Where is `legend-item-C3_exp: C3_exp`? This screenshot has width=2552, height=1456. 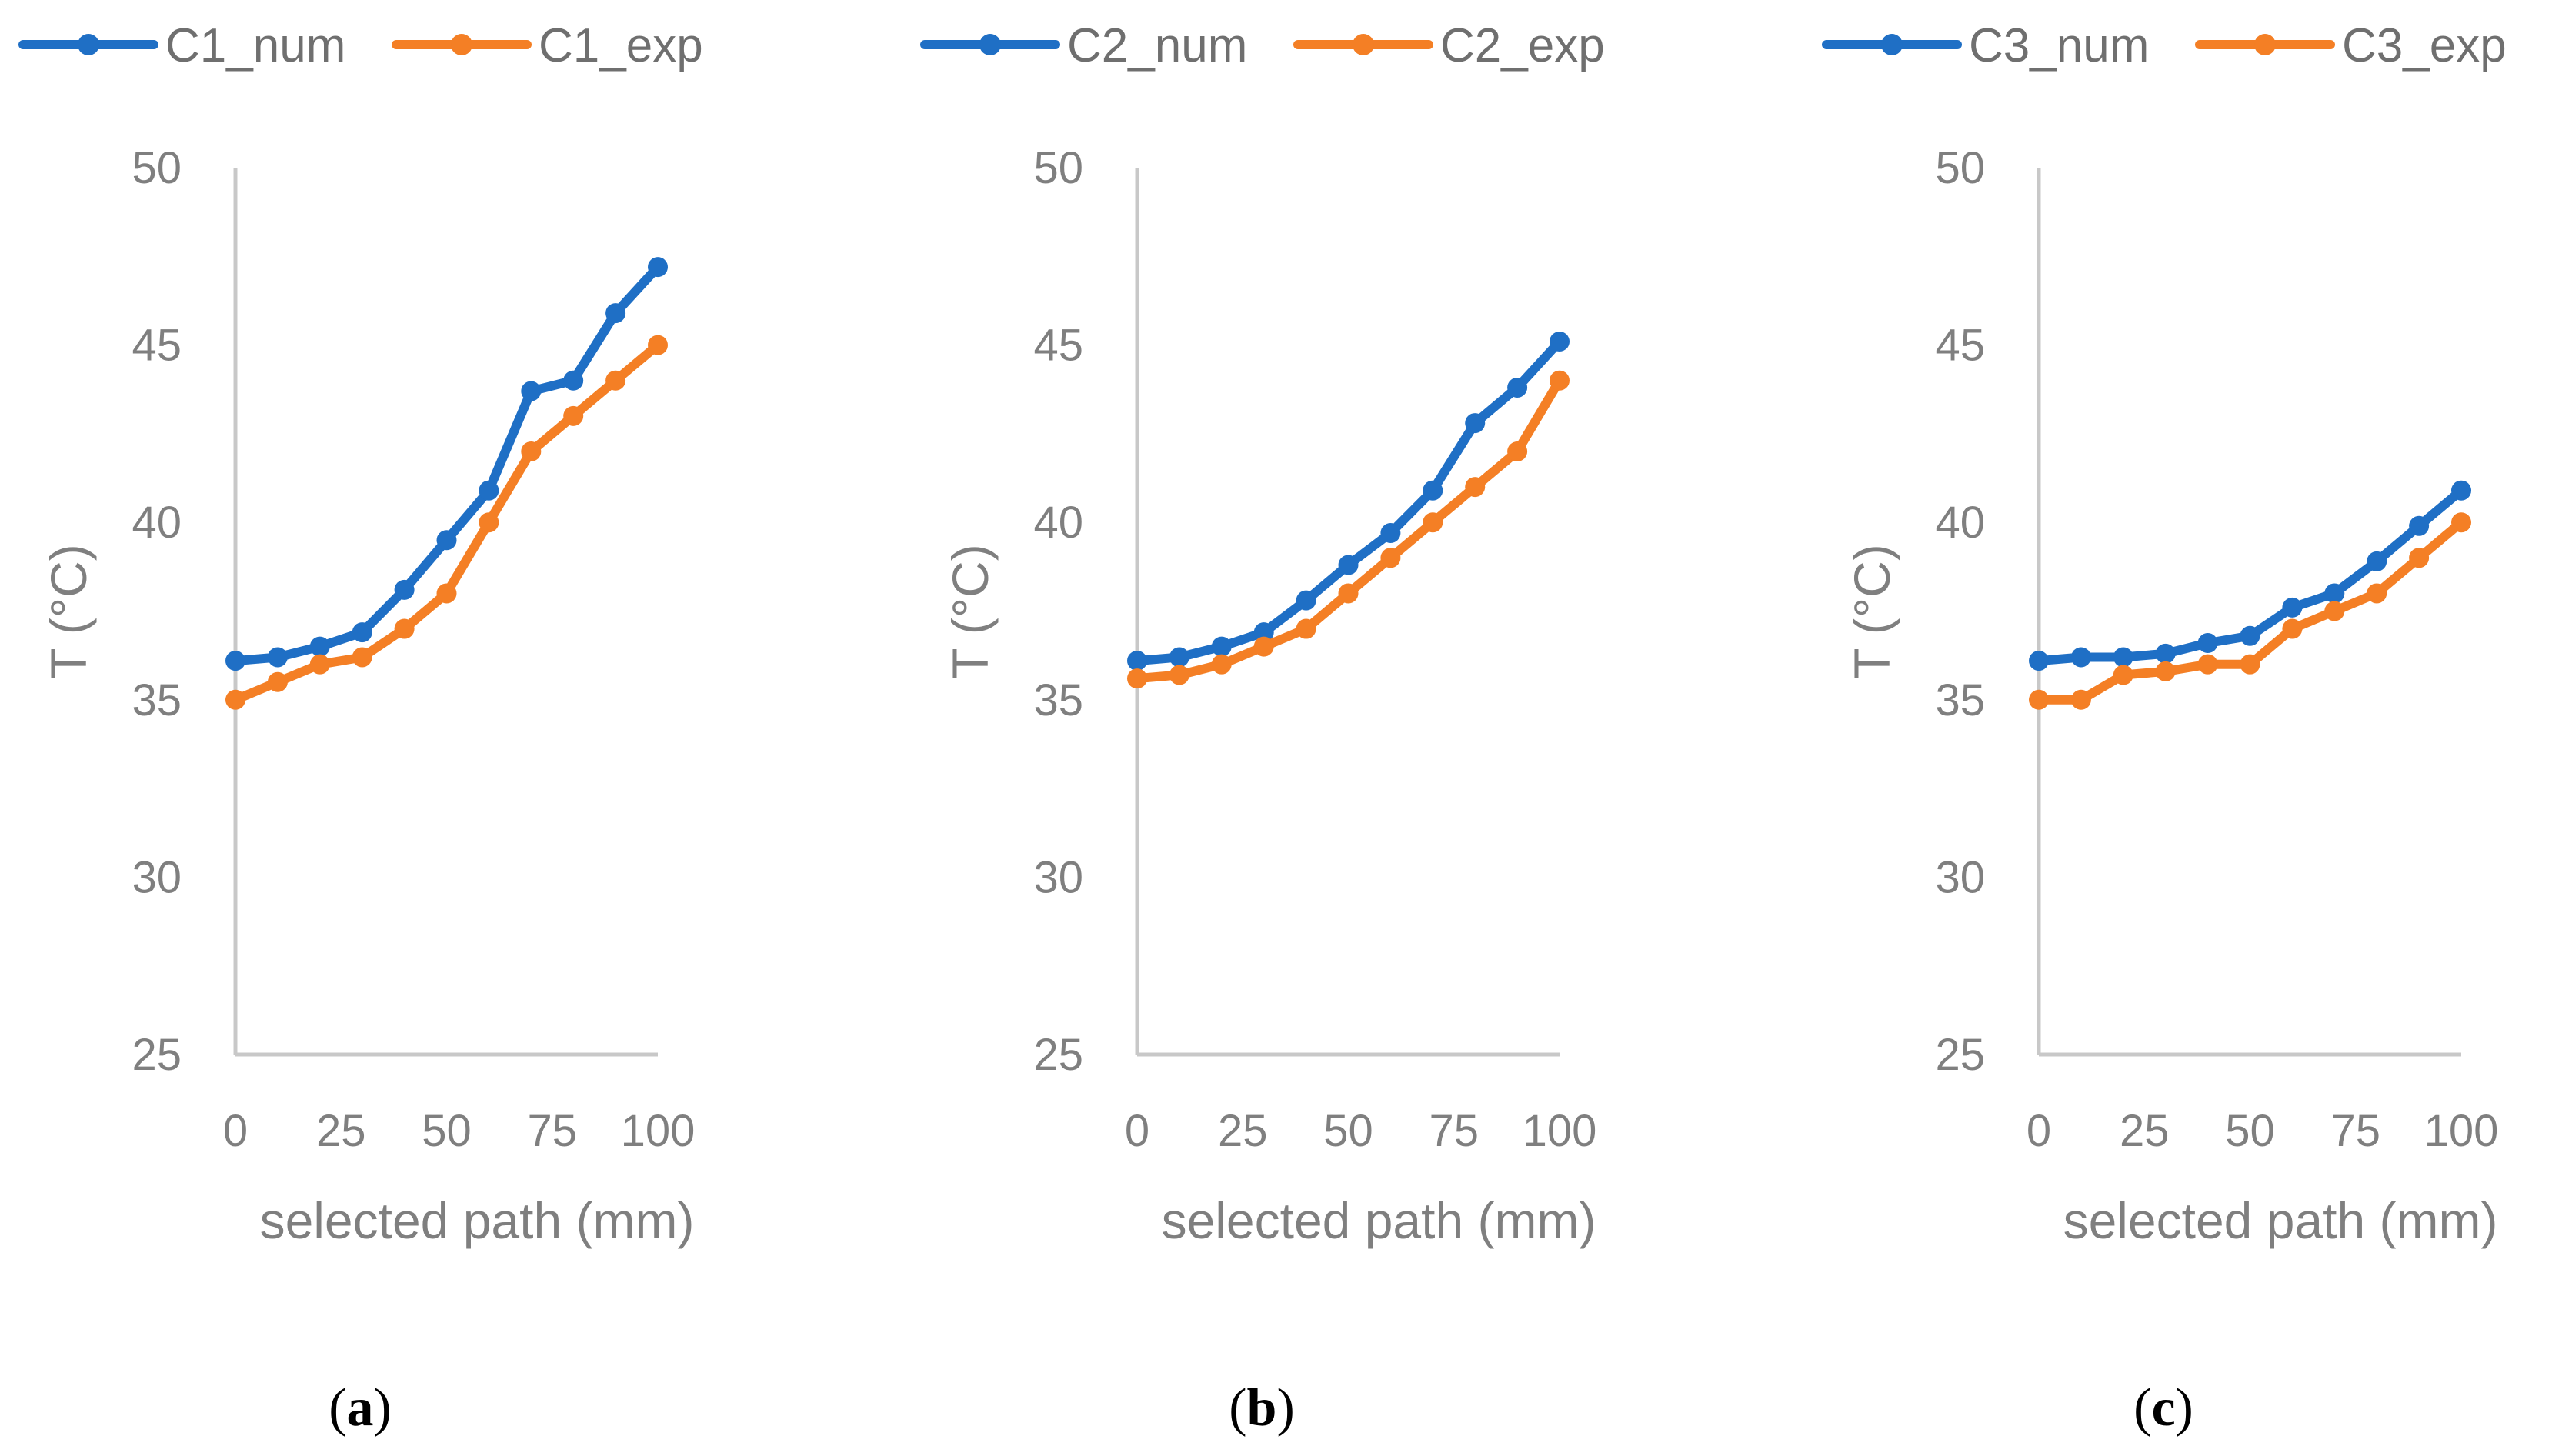
legend-item-C3_exp: C3_exp is located at coordinates (2351, 45).